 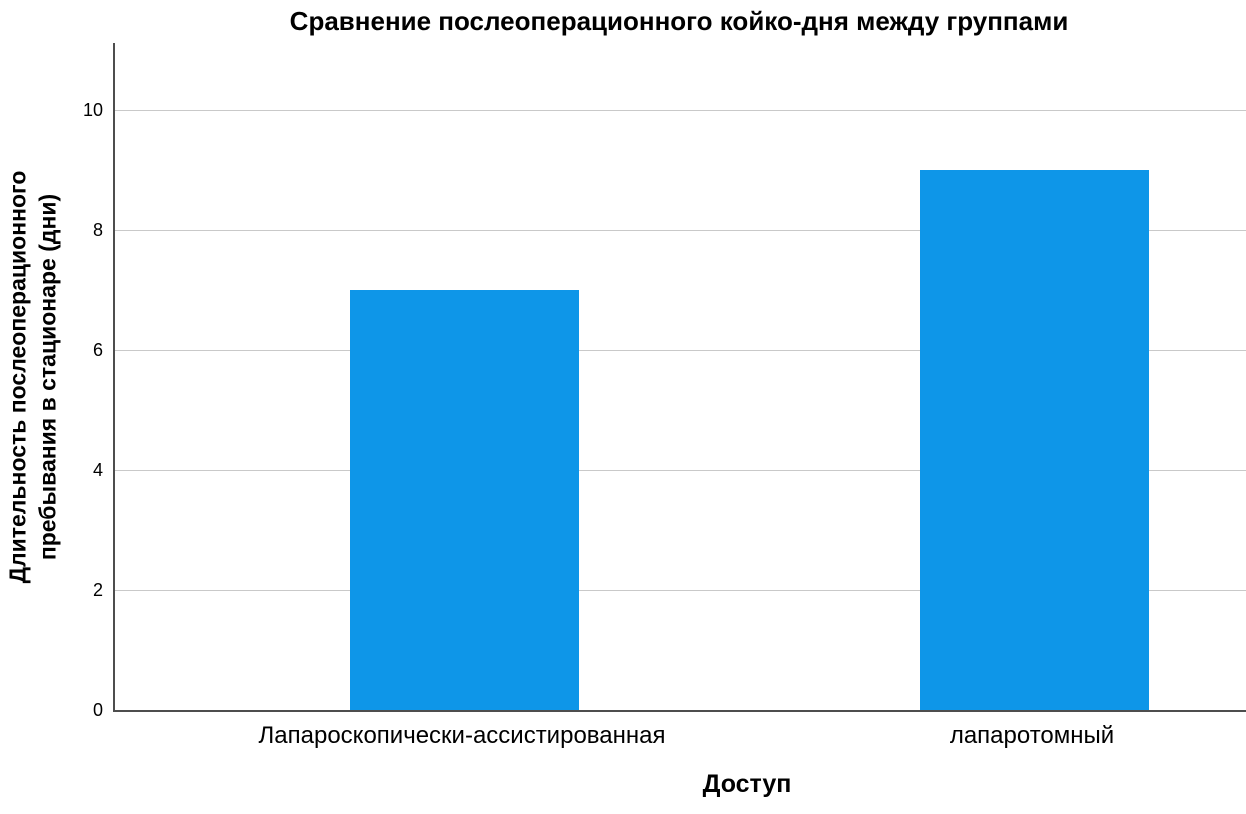 I want to click on y-tick-label: 0, so click(x=97, y=710).